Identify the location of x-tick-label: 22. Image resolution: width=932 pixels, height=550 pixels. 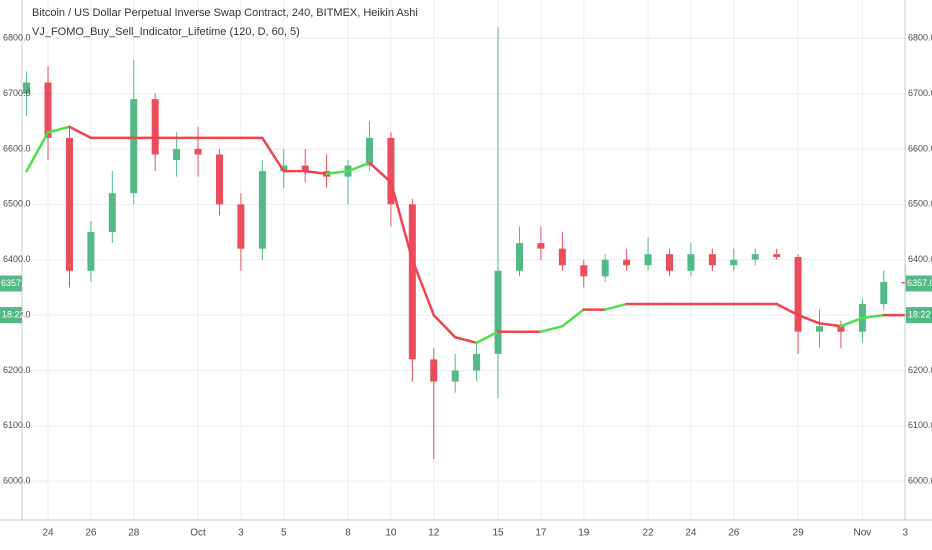
(649, 533).